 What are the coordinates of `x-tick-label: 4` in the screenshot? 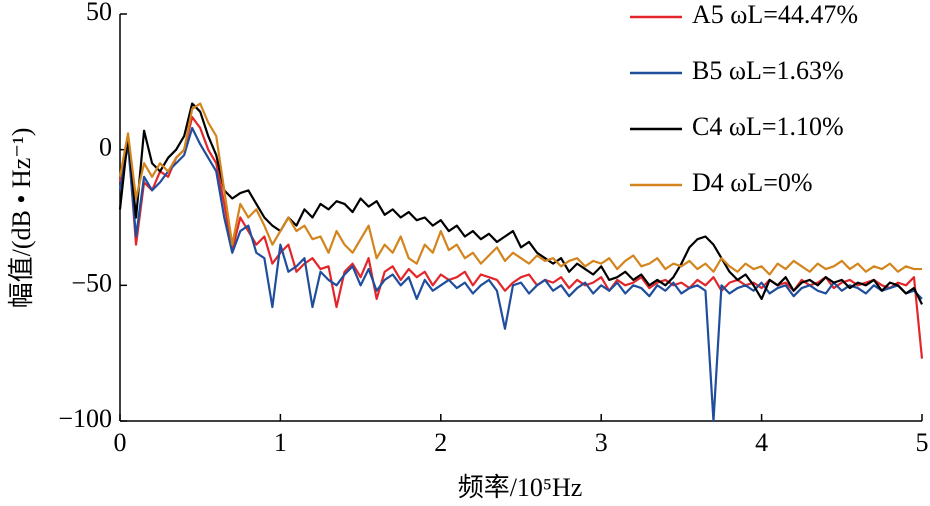 It's located at (761, 442).